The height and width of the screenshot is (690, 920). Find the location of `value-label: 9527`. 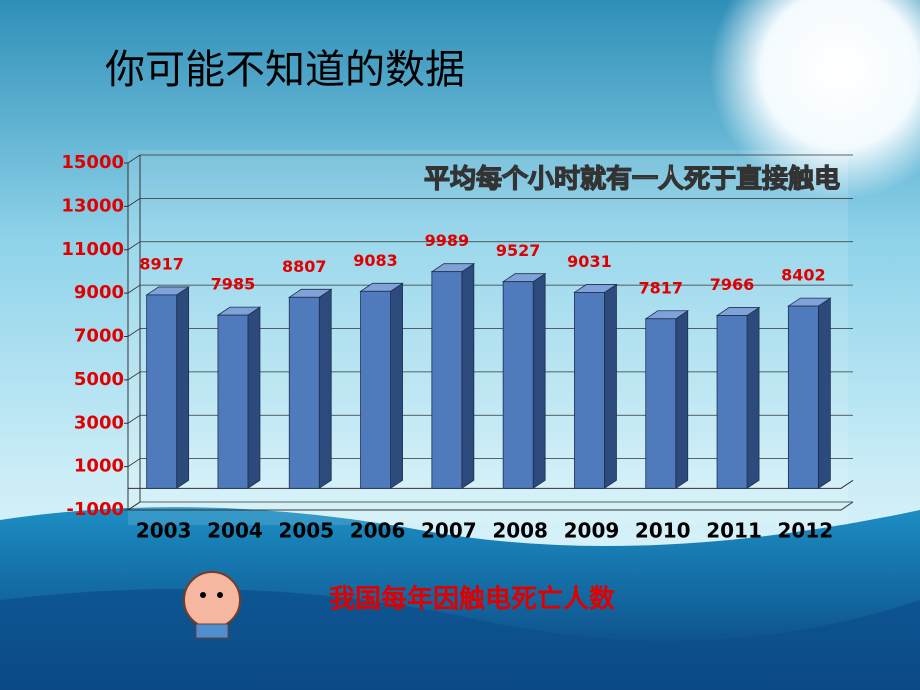

value-label: 9527 is located at coordinates (518, 250).